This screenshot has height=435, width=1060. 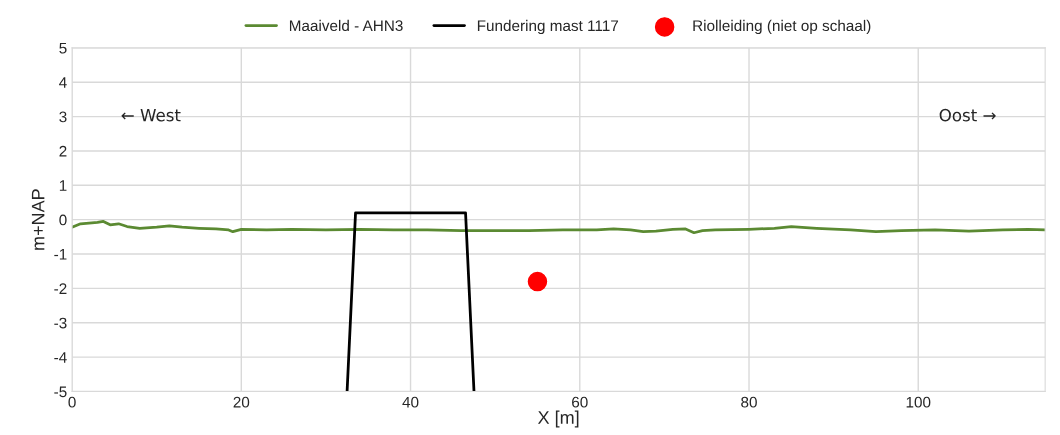 I want to click on y-tick-label: 3, so click(x=63, y=117).